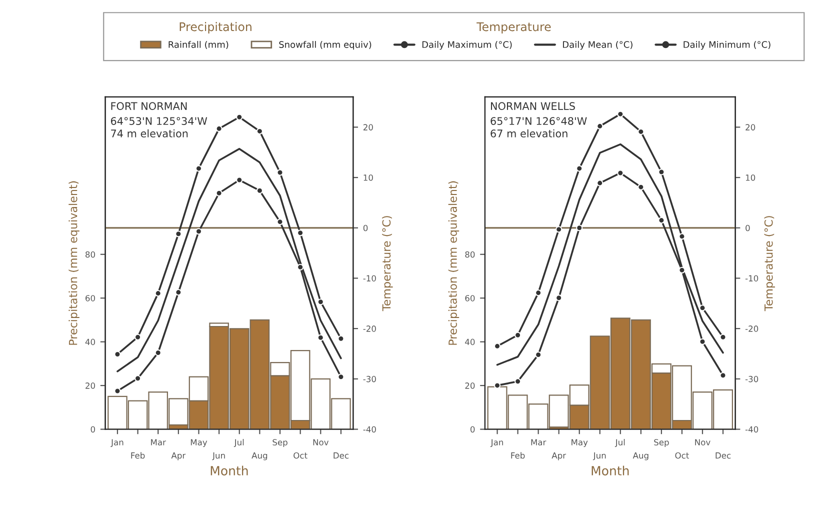 This screenshot has width=829, height=505. I want to click on legend-label: Rainfall (mm), so click(198, 44).